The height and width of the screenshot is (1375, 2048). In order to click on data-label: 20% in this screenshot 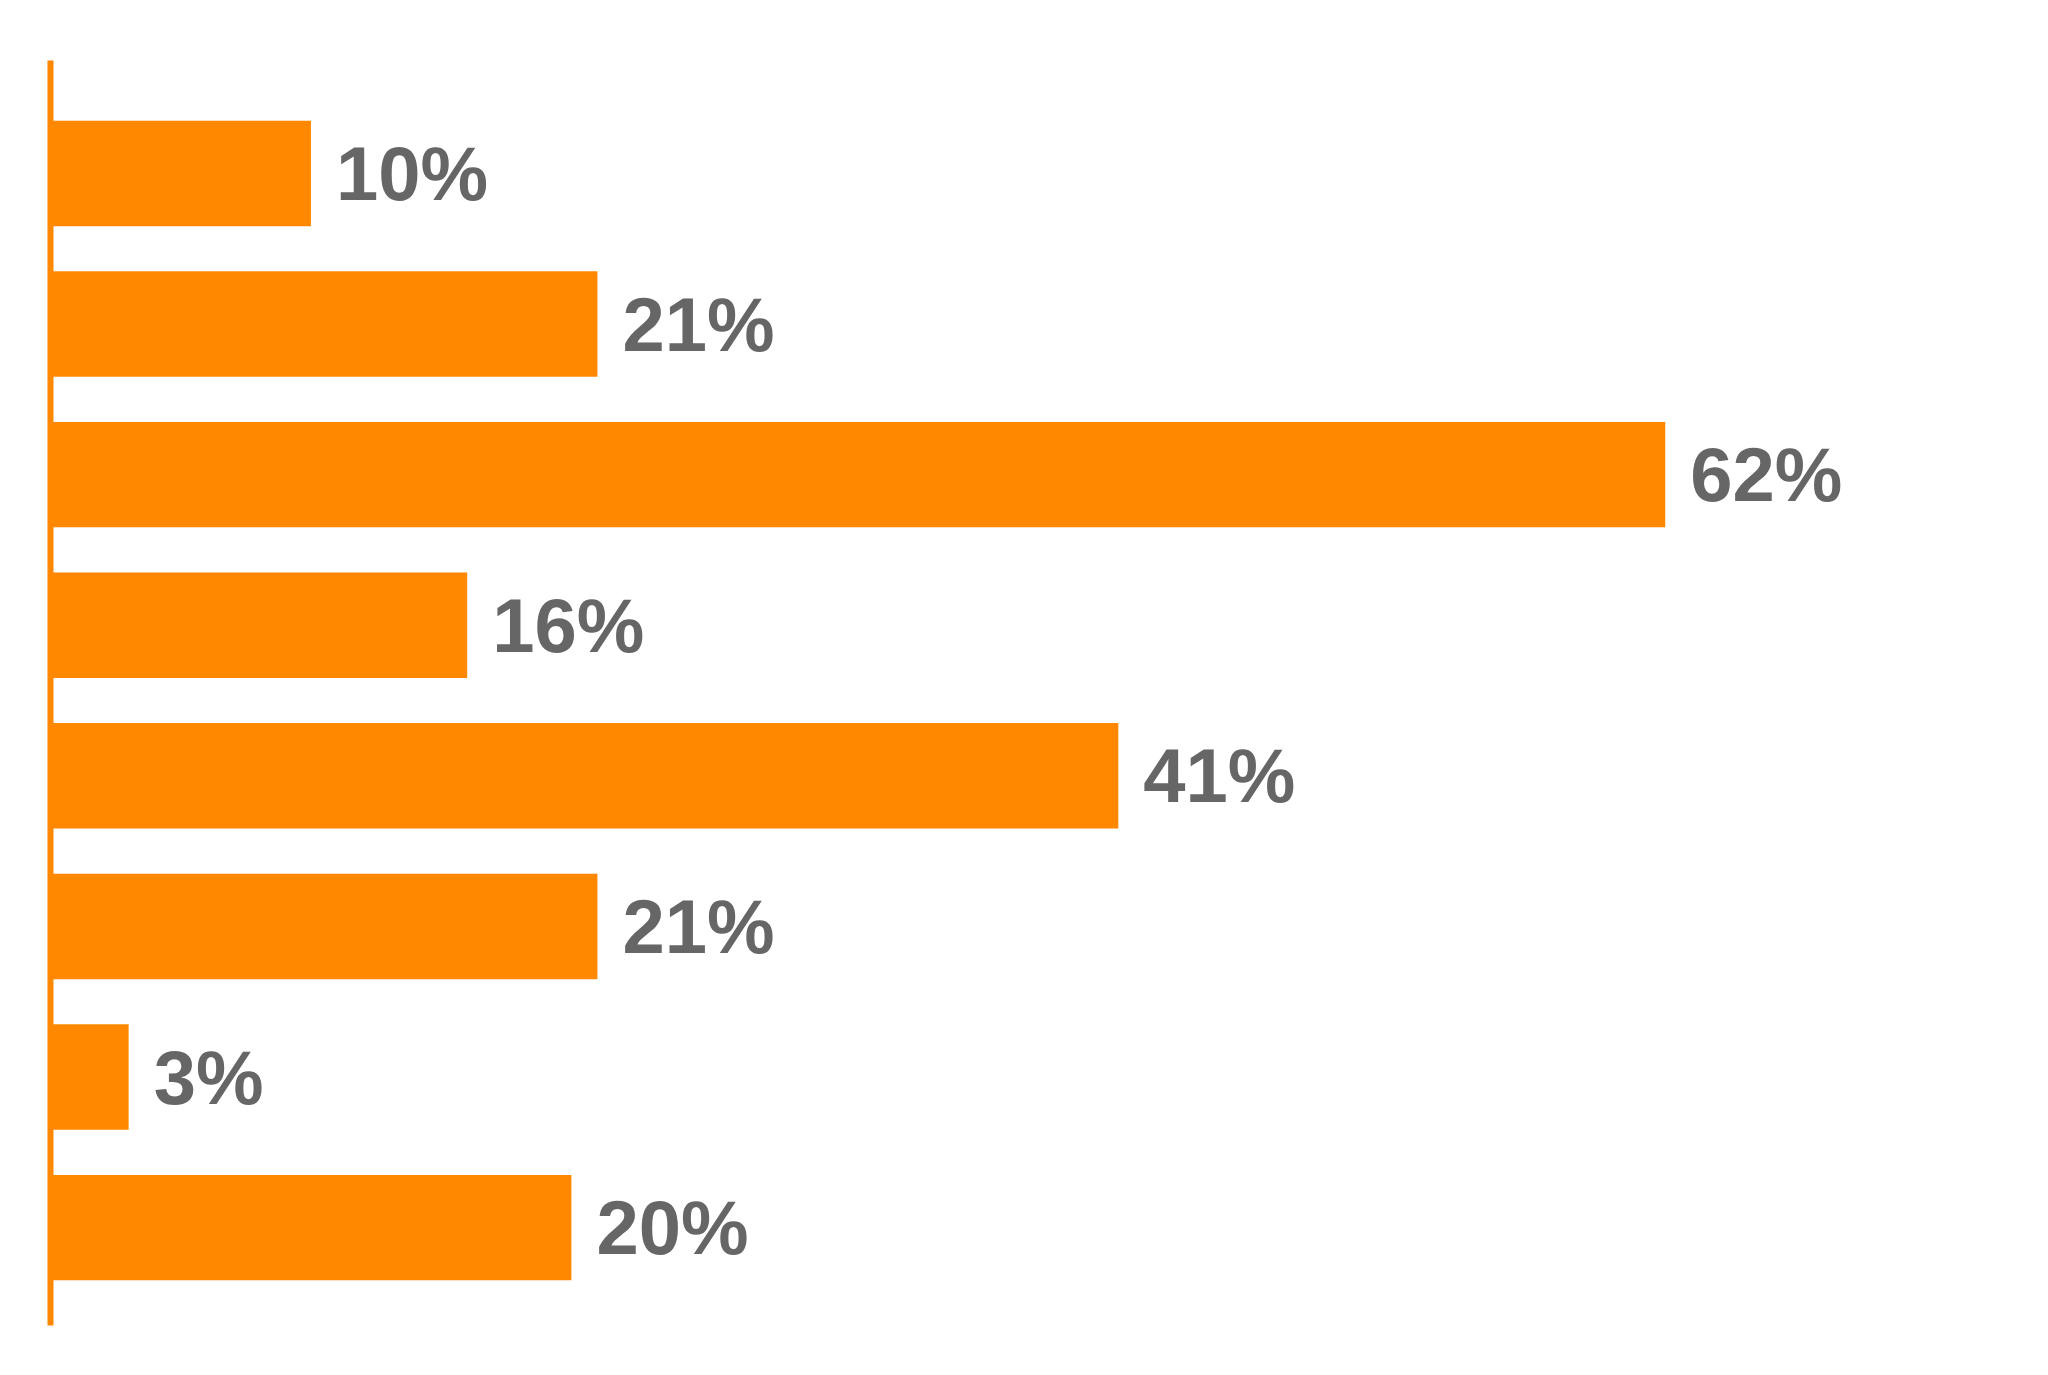, I will do `click(672, 1228)`.